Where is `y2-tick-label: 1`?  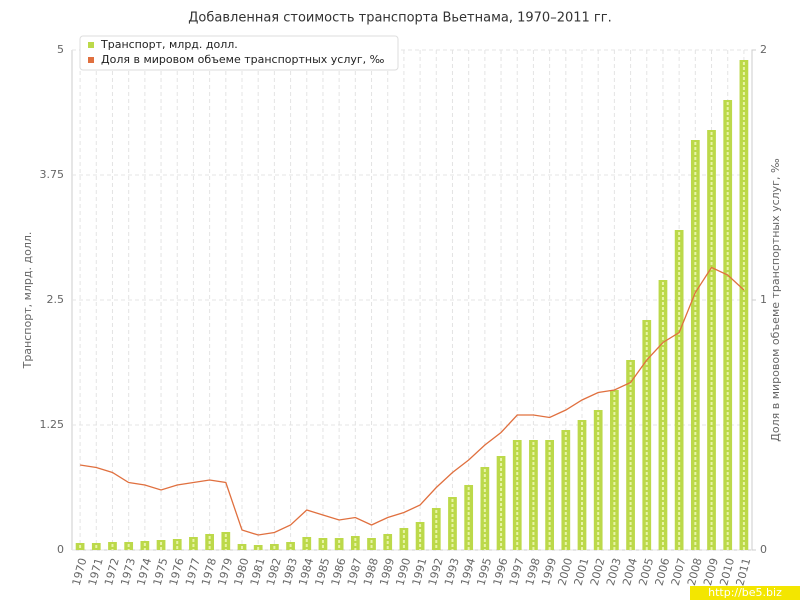
y2-tick-label: 1 is located at coordinates (763, 299).